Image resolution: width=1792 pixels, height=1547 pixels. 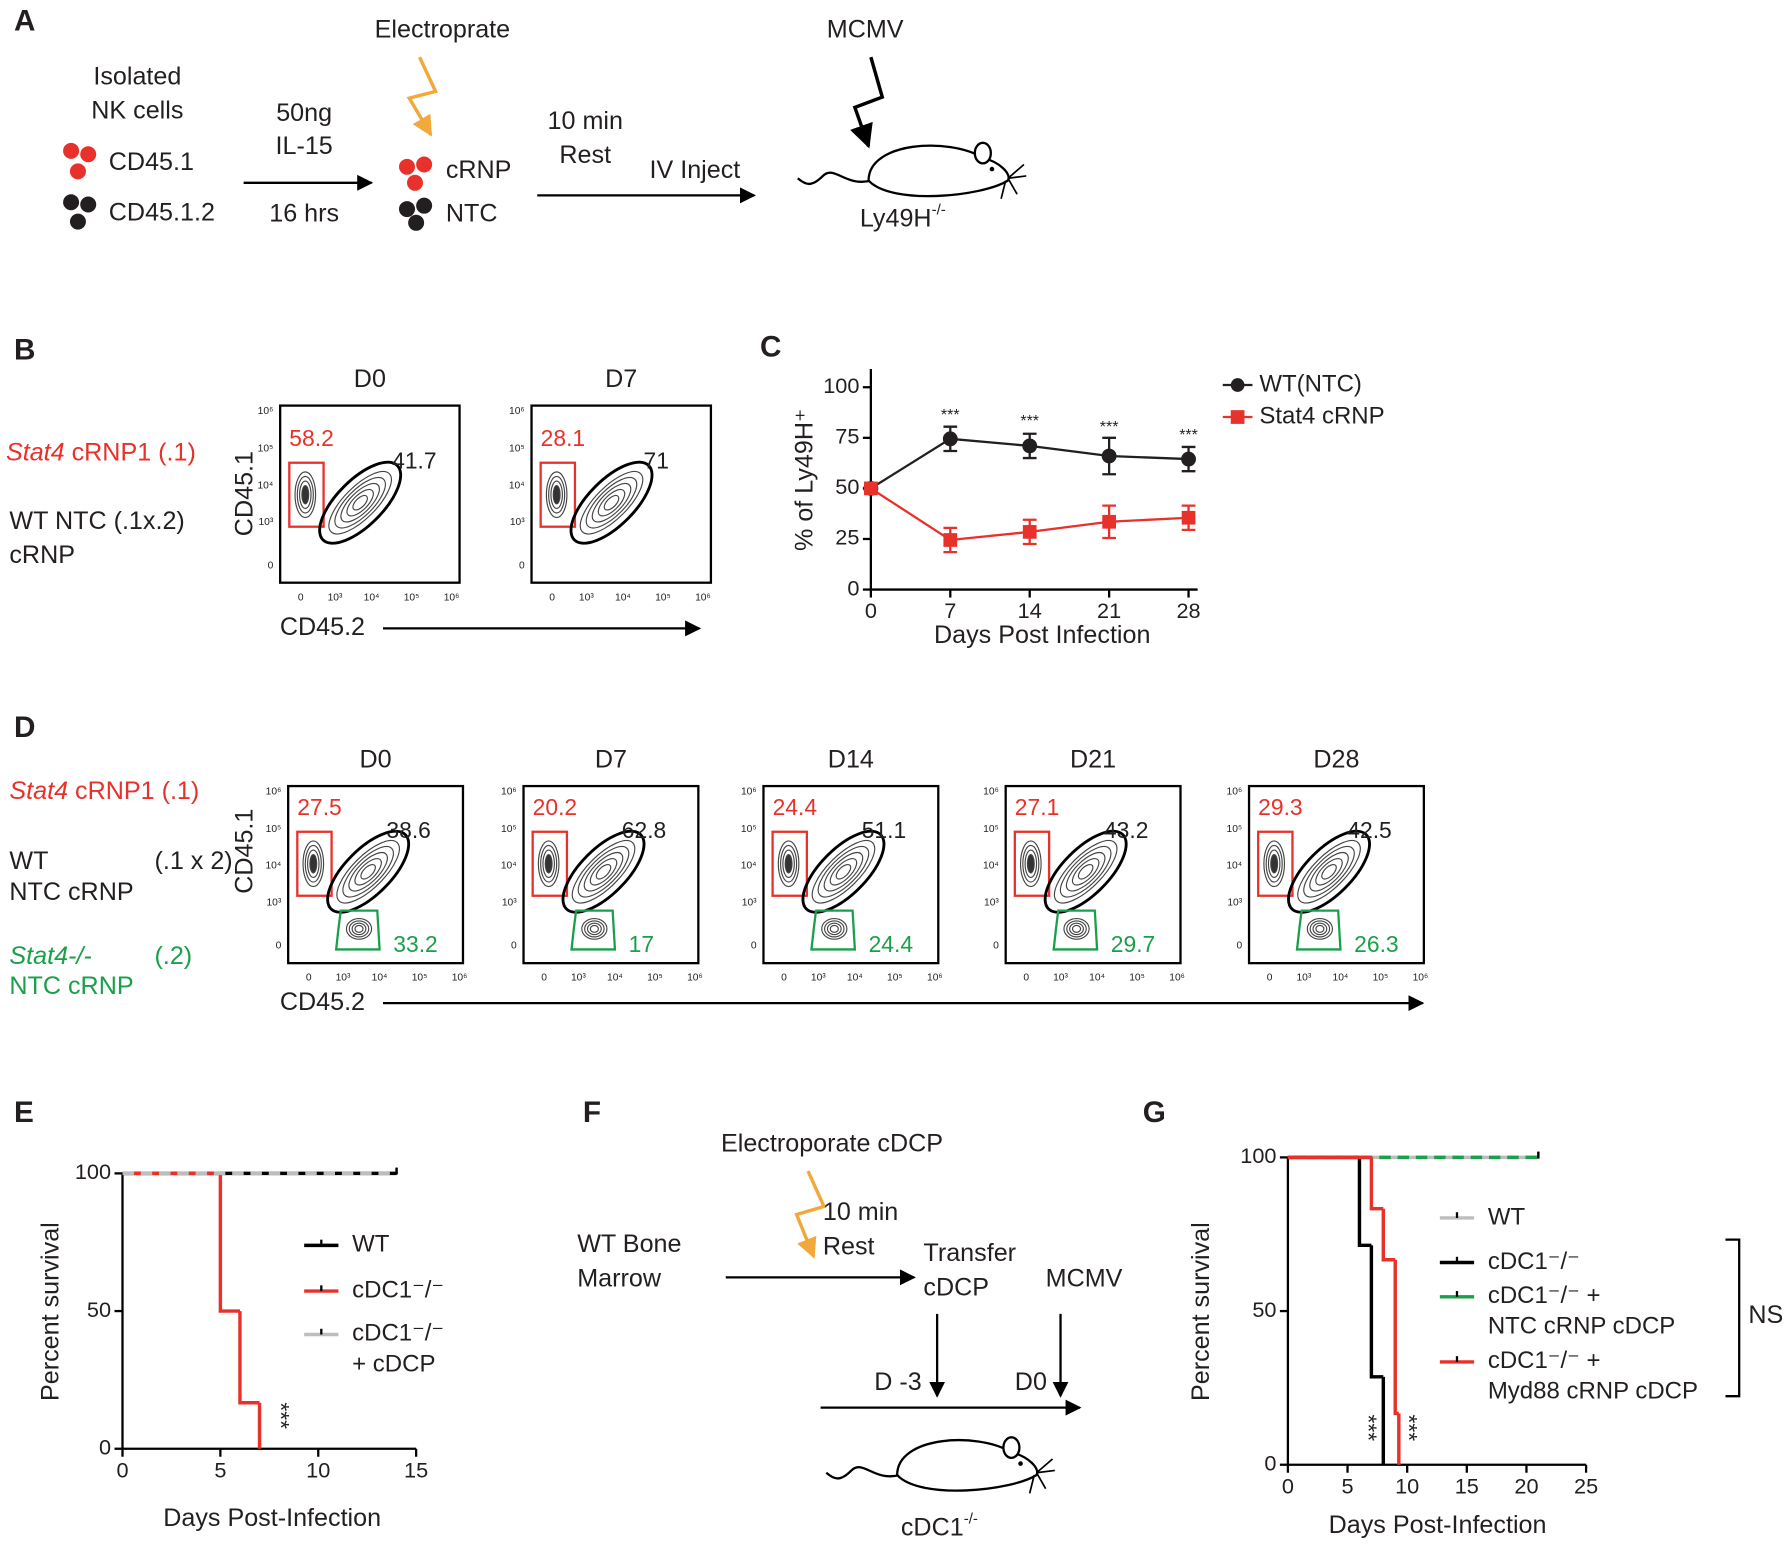 What do you see at coordinates (1581, 1326) in the screenshot?
I see `legend-label-line: NTC cRNP cDCP` at bounding box center [1581, 1326].